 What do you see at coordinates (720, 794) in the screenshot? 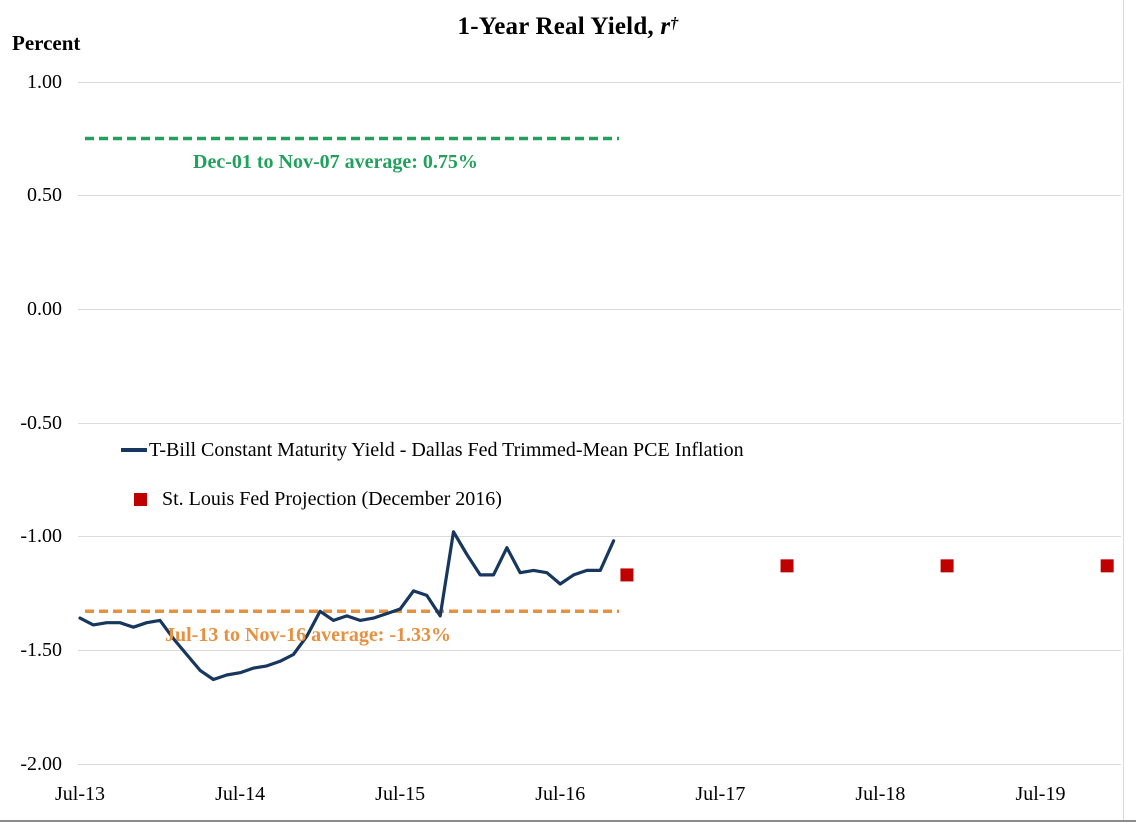
I see `x-tick-label: Jul-17` at bounding box center [720, 794].